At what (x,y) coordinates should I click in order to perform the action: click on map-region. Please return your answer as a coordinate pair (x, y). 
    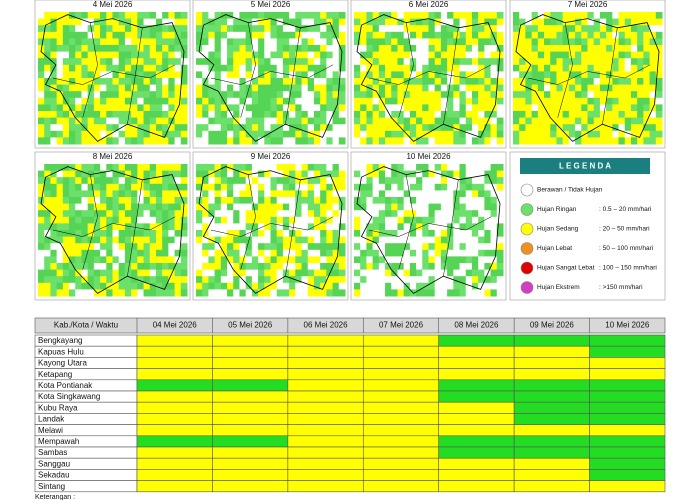
    Looking at the image, I should click on (112, 73).